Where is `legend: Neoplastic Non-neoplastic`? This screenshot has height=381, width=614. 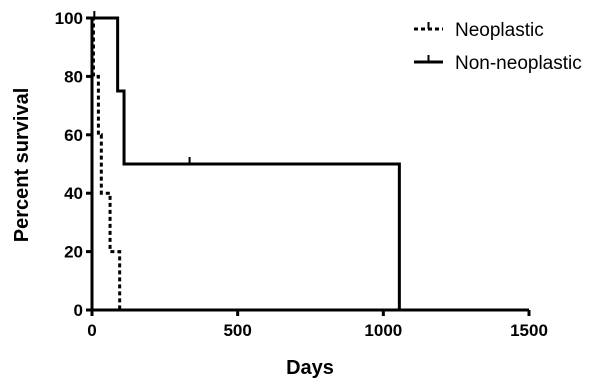
legend: Neoplastic Non-neoplastic is located at coordinates (498, 47).